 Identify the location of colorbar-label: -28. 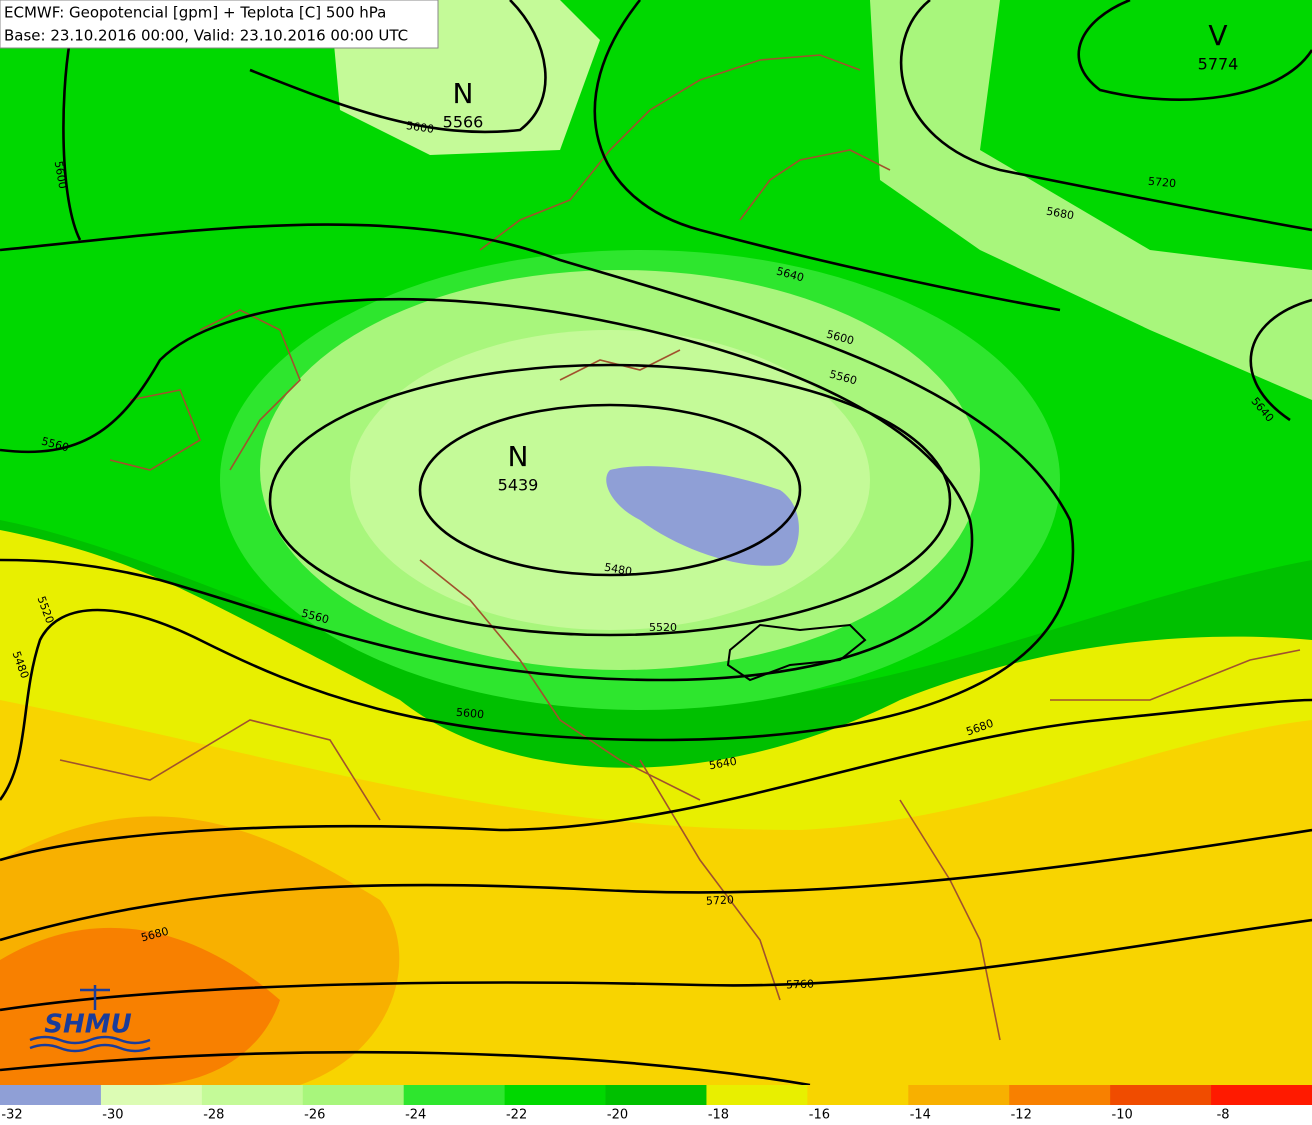
(213, 1115).